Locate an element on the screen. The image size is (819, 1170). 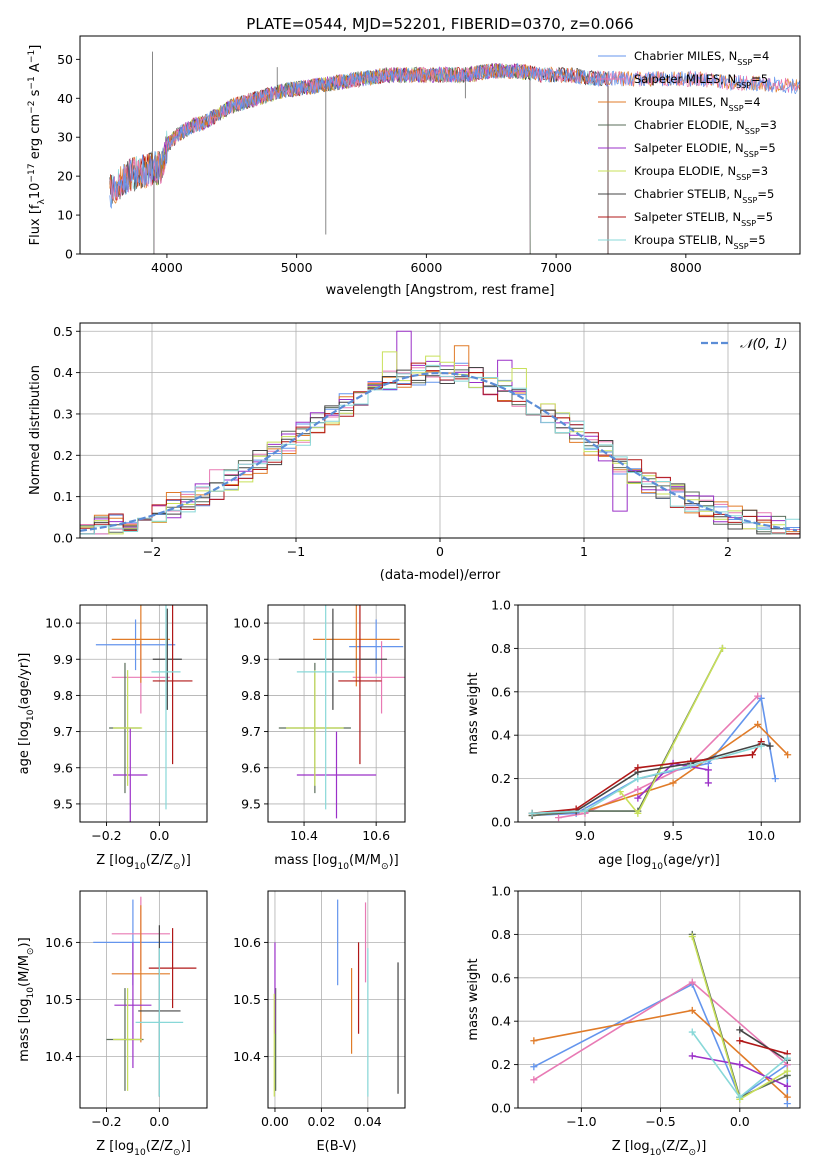
age_vs_mass-xlabel-part: )] is located at coordinates (394, 860).